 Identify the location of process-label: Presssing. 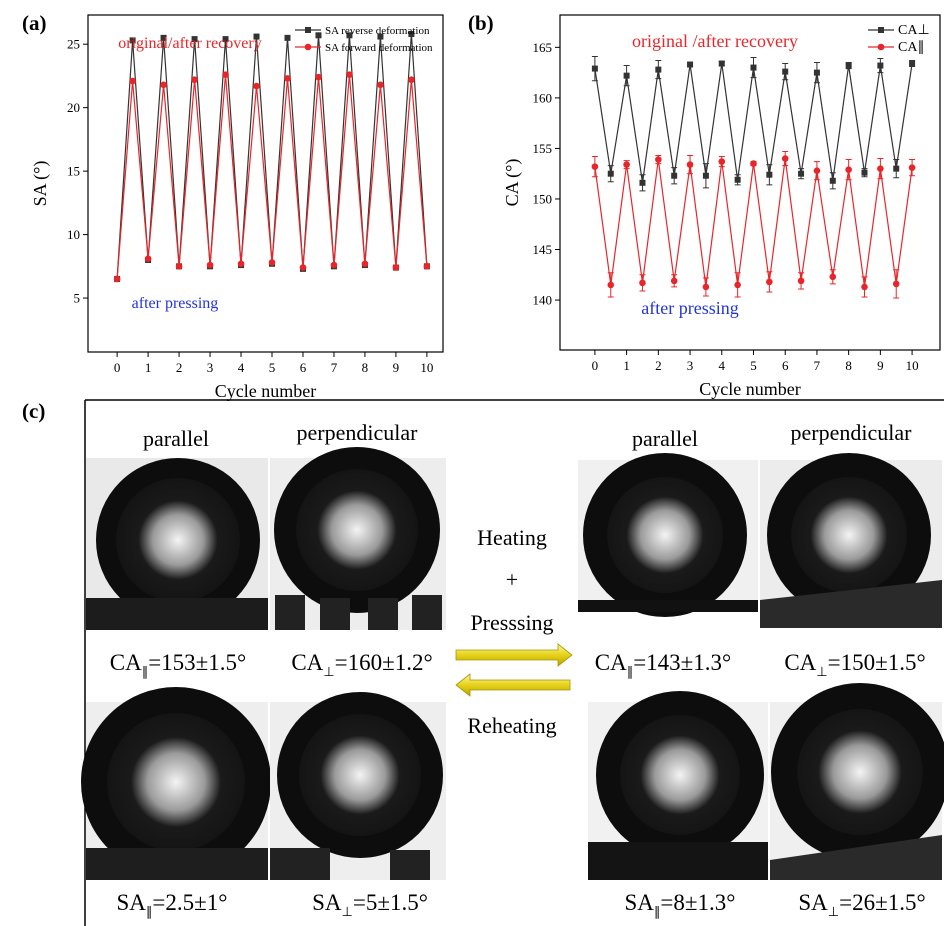
(511, 622).